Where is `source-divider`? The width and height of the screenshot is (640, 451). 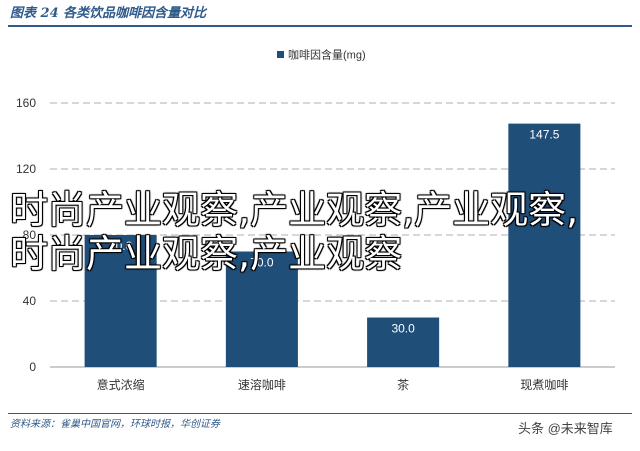
source-divider is located at coordinates (320, 413).